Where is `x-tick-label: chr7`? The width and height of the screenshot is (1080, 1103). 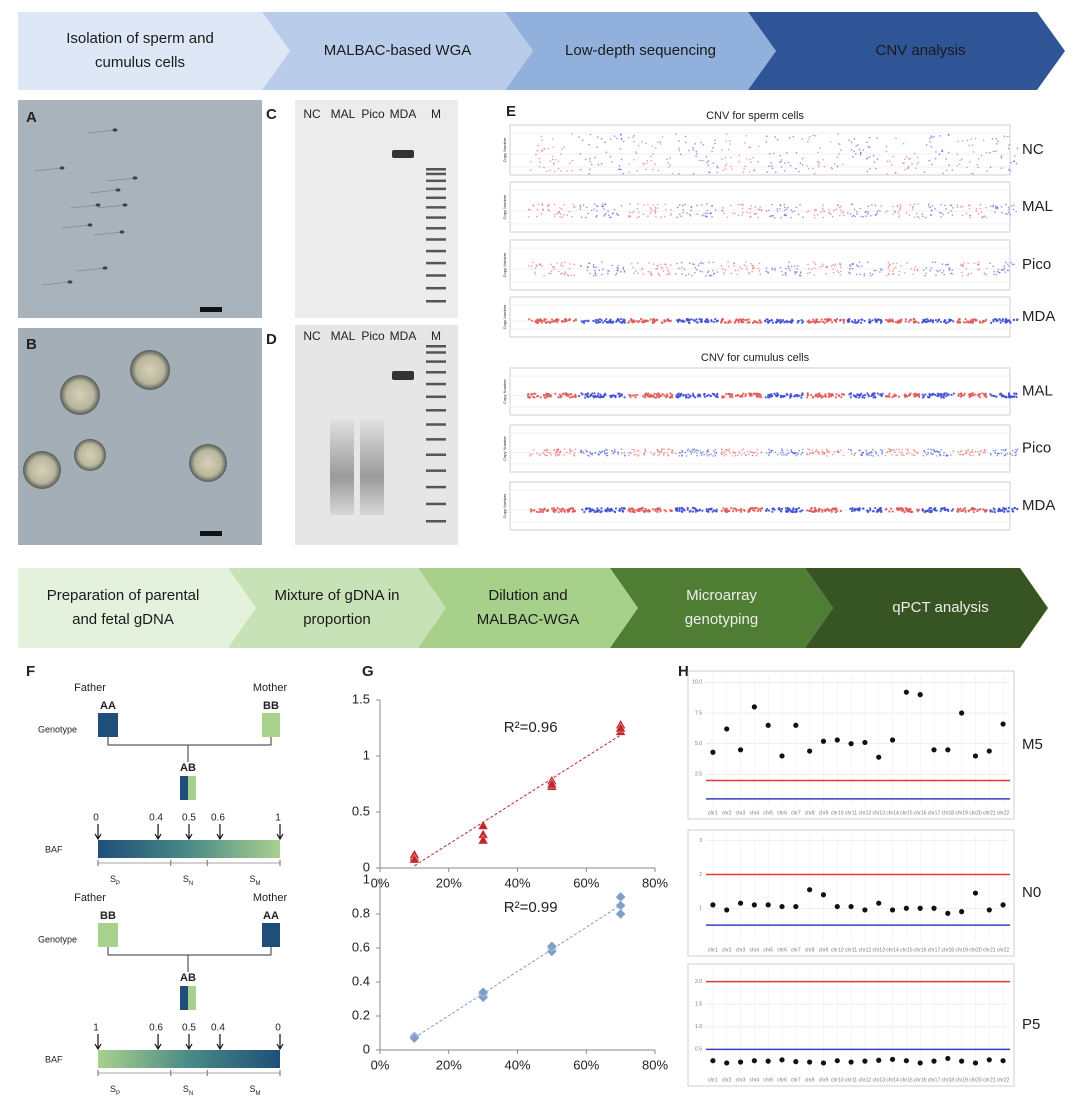
x-tick-label: chr7 is located at coordinates (796, 813).